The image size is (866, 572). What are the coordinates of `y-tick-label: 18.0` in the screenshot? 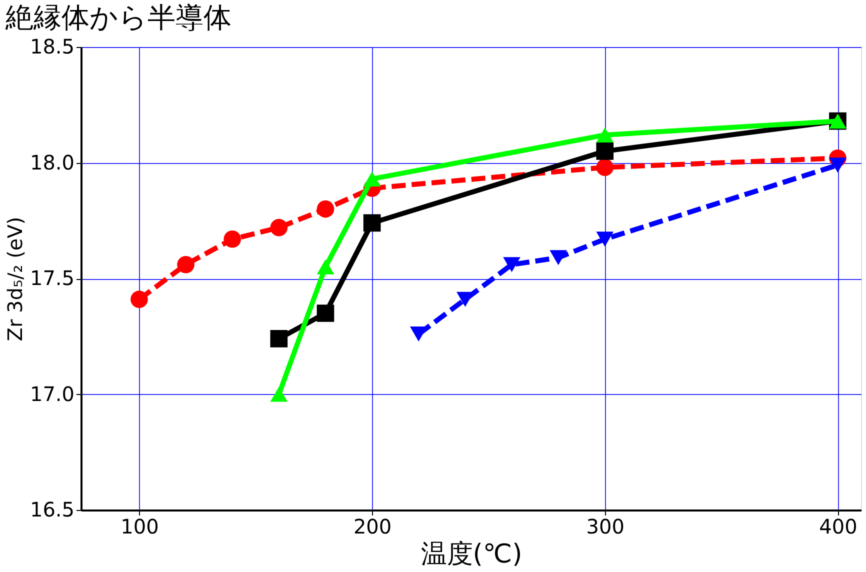 It's located at (52, 162).